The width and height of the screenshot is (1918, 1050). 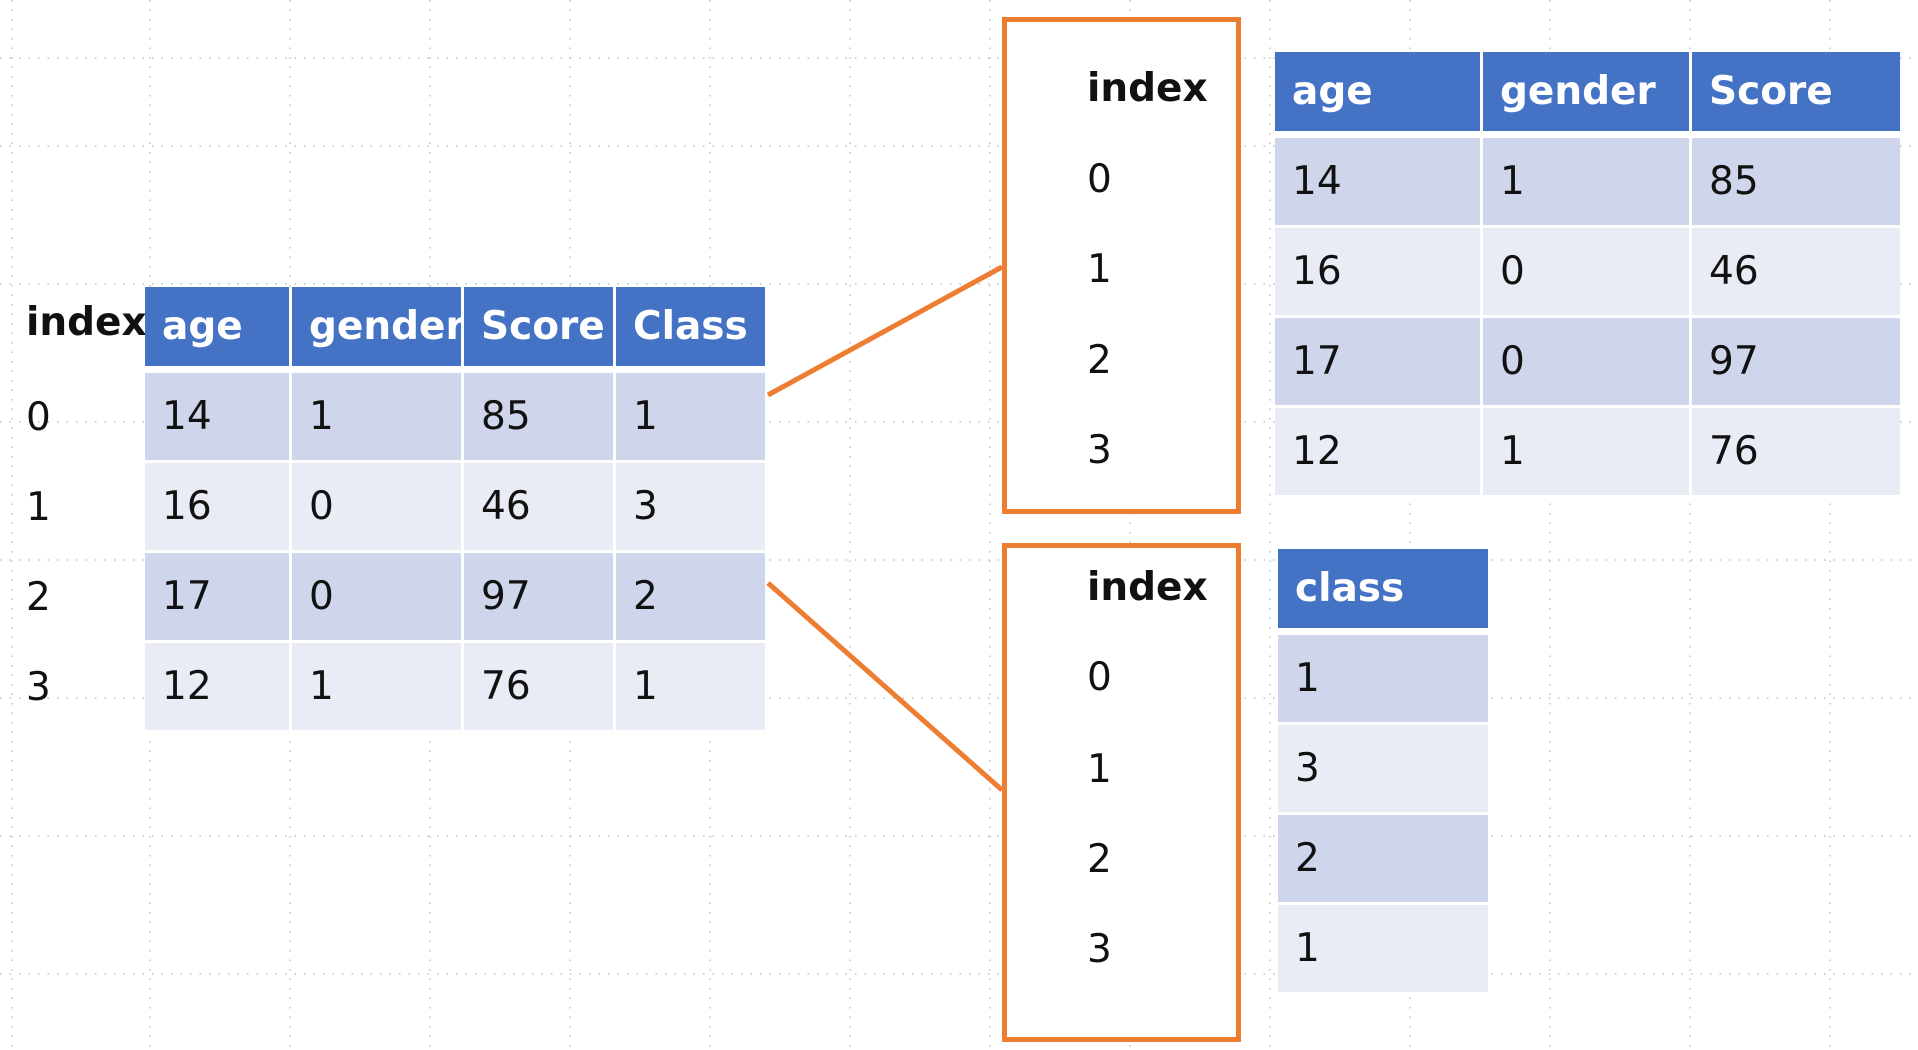 I want to click on table-row: 17 0 97, so click(x=1587, y=363).